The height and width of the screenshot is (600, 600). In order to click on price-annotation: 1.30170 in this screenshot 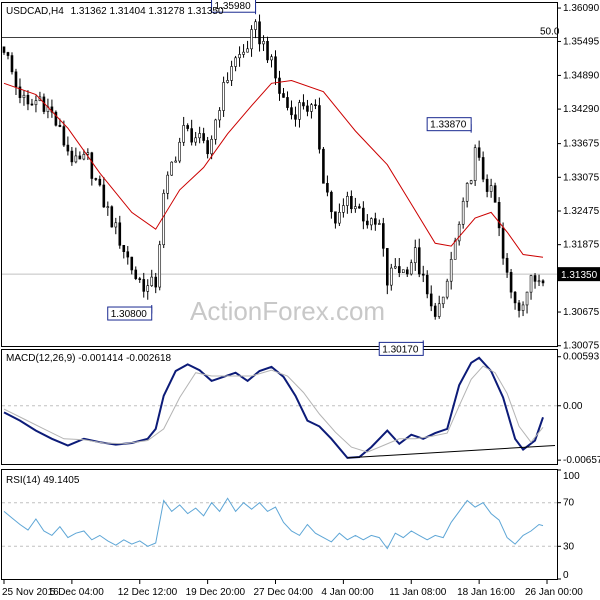, I will do `click(401, 348)`.